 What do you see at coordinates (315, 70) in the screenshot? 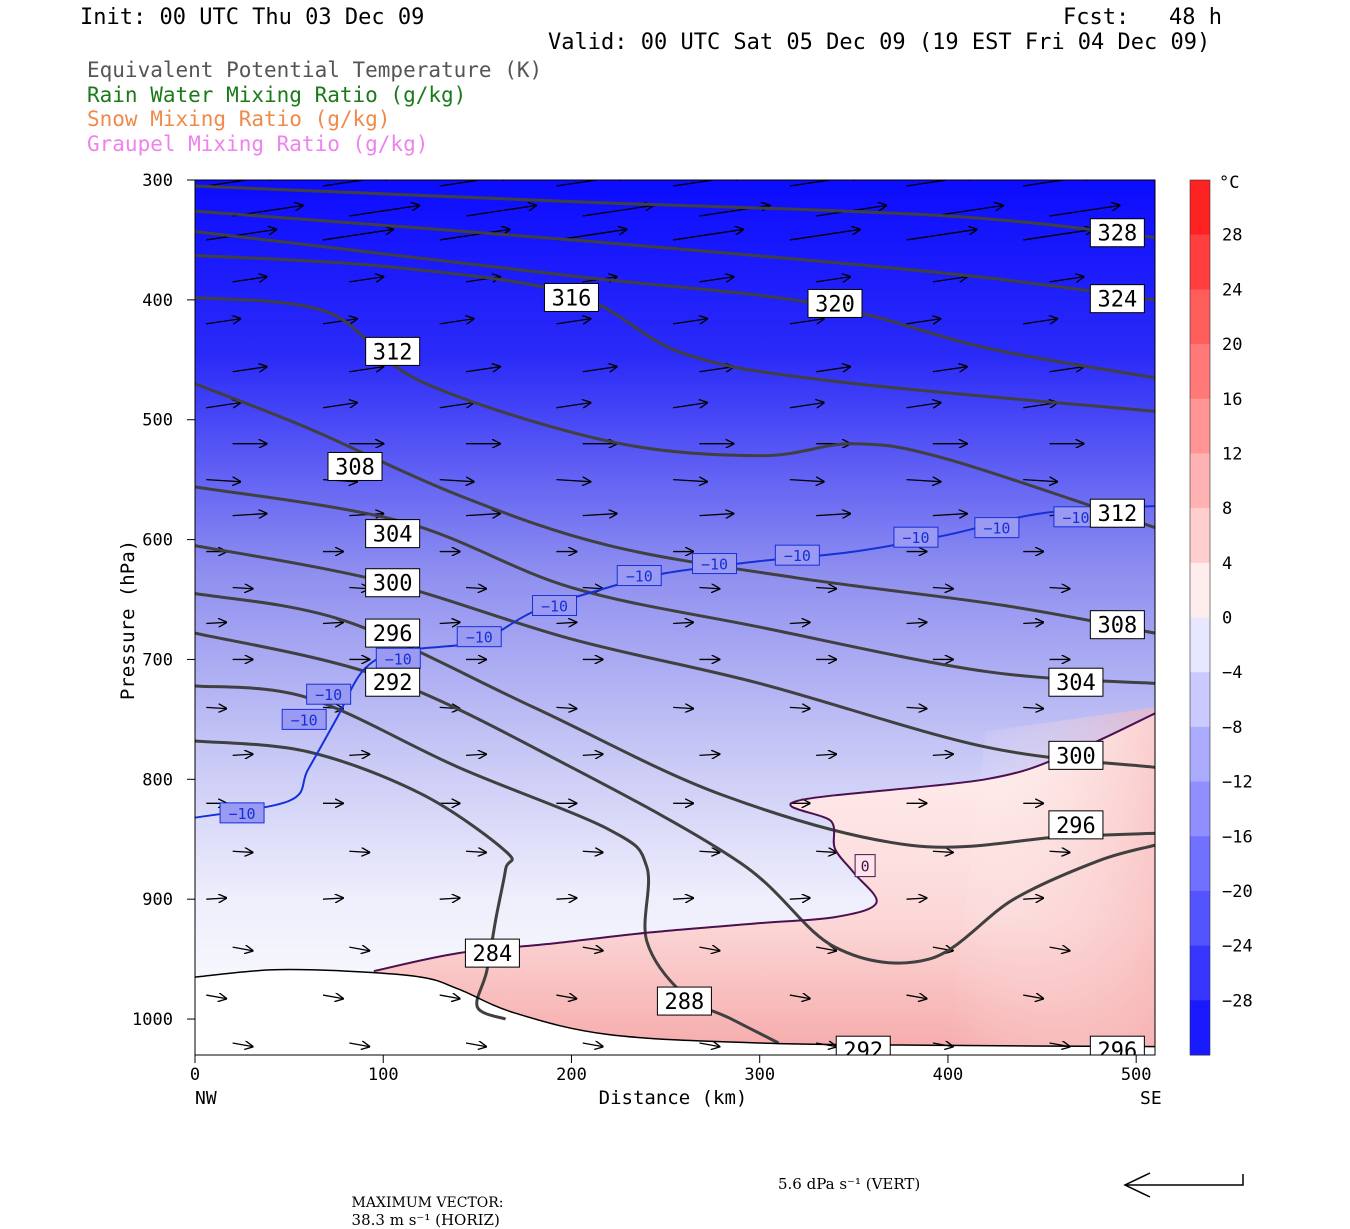
I see `legend-theta-e: Equivalent Potential Temperature (K)` at bounding box center [315, 70].